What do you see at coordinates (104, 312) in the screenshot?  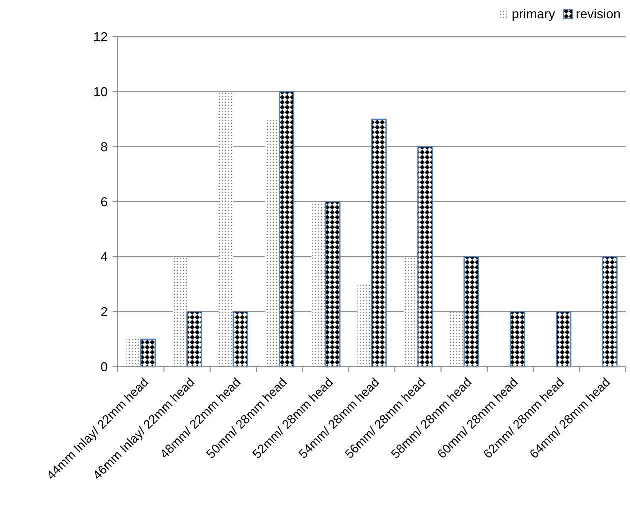 I see `y-tick-label: 2` at bounding box center [104, 312].